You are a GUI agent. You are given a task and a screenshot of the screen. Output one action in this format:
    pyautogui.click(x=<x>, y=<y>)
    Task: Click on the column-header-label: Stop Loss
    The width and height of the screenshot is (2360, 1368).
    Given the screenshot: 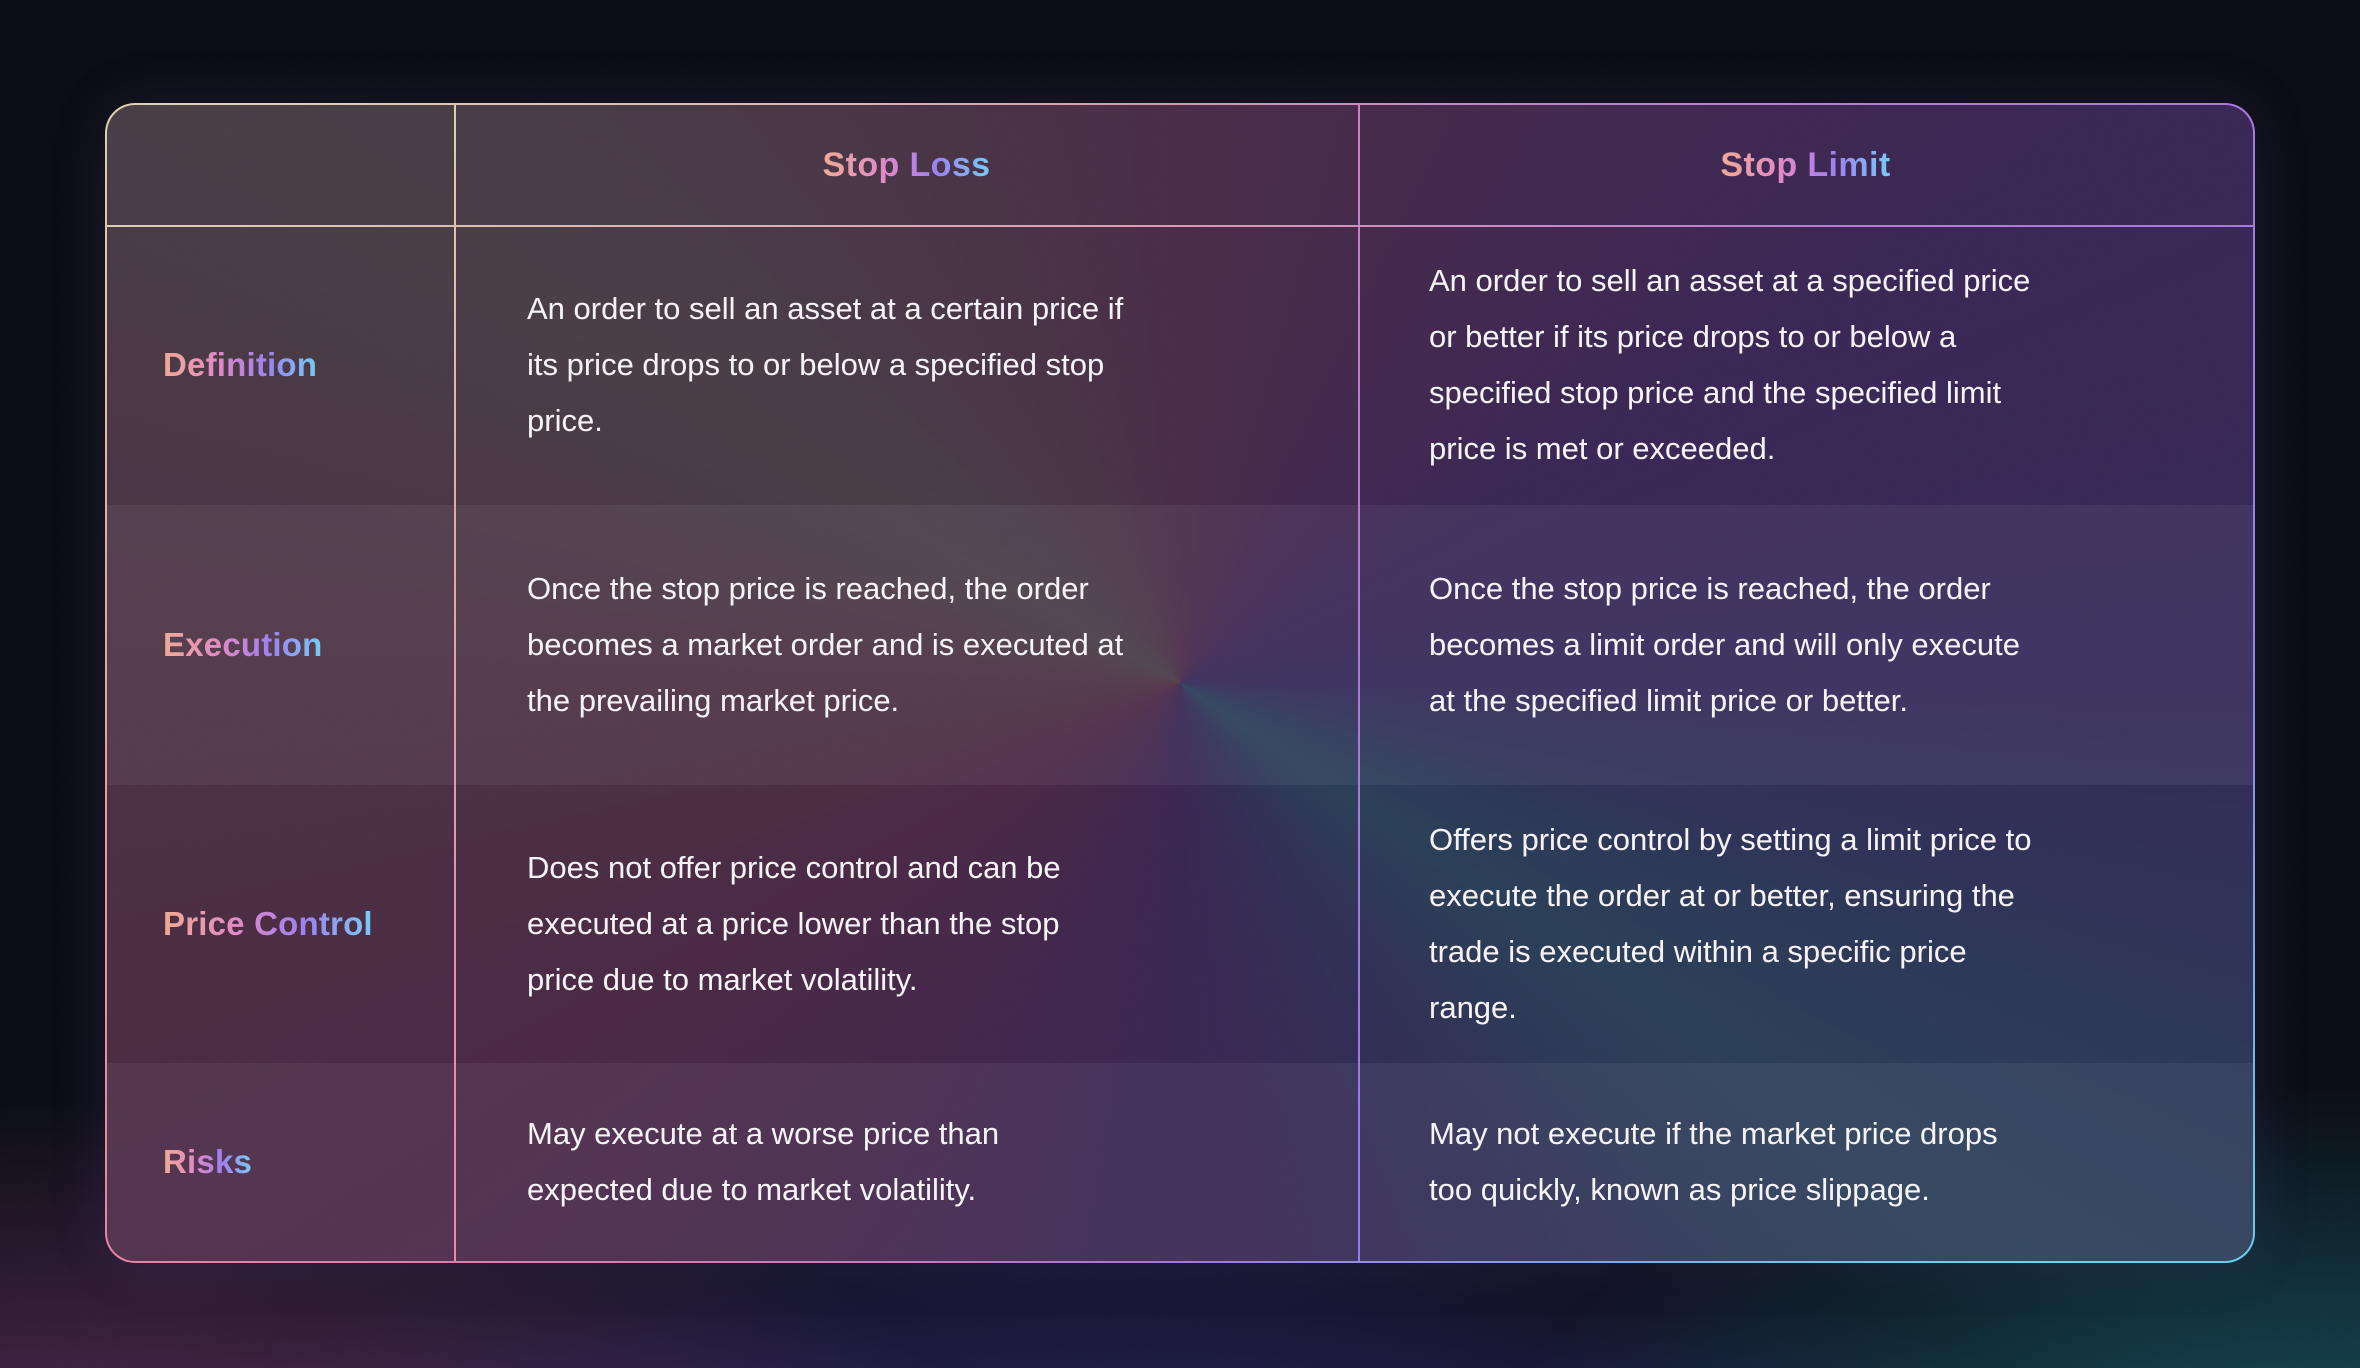 What is the action you would take?
    pyautogui.click(x=906, y=164)
    